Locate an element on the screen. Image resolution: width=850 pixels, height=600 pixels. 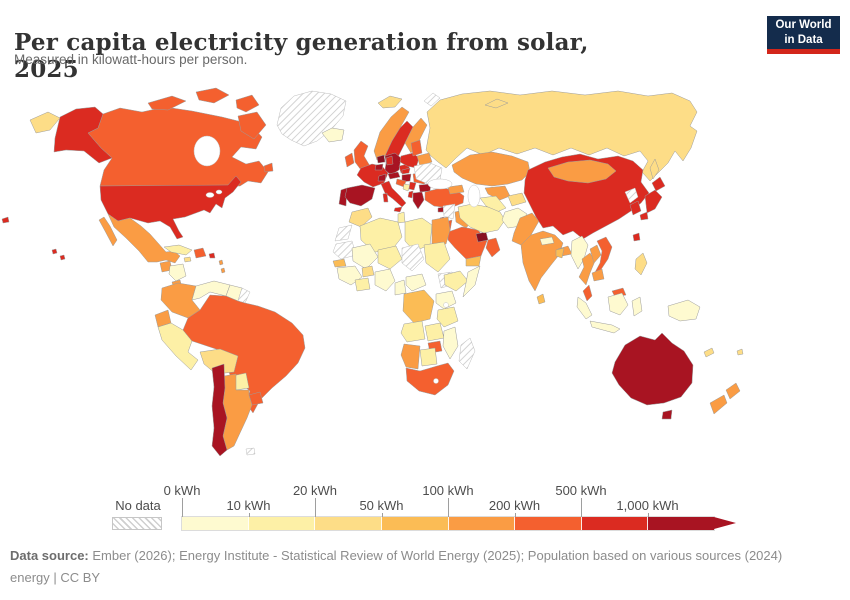
country-aleutians is located at coordinates (5, 220).